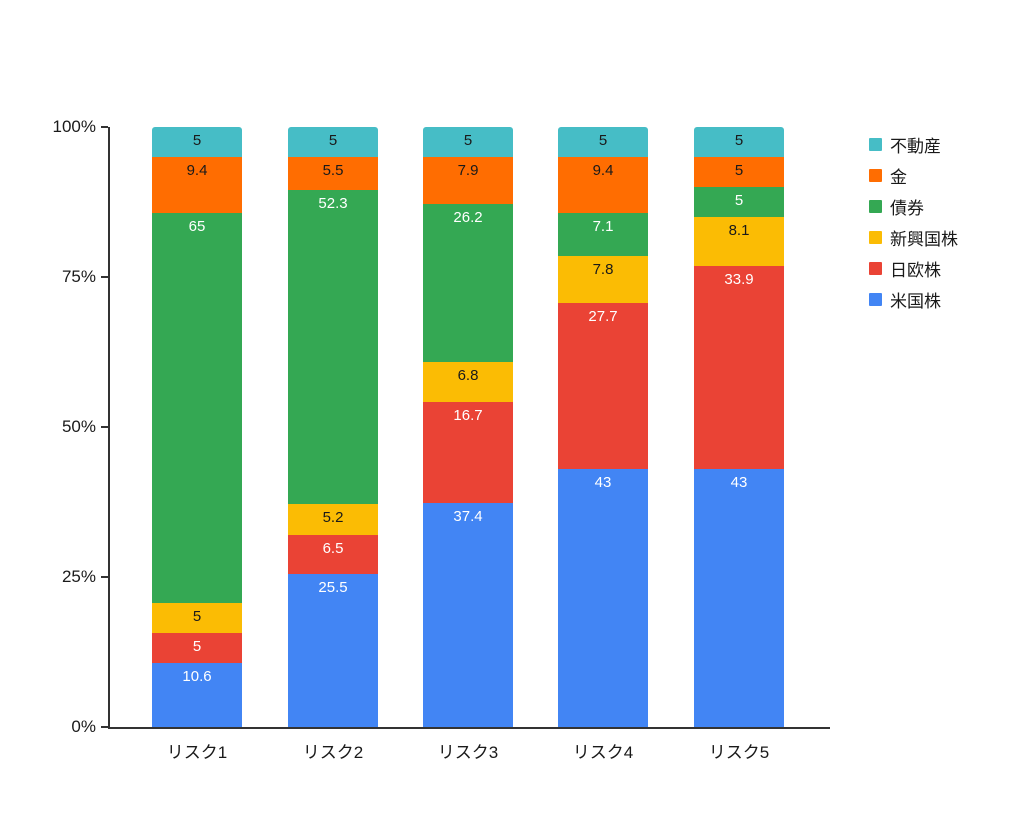 This screenshot has width=1024, height=819. What do you see at coordinates (739, 367) in the screenshot?
I see `bar-segment-series-1: 33.9` at bounding box center [739, 367].